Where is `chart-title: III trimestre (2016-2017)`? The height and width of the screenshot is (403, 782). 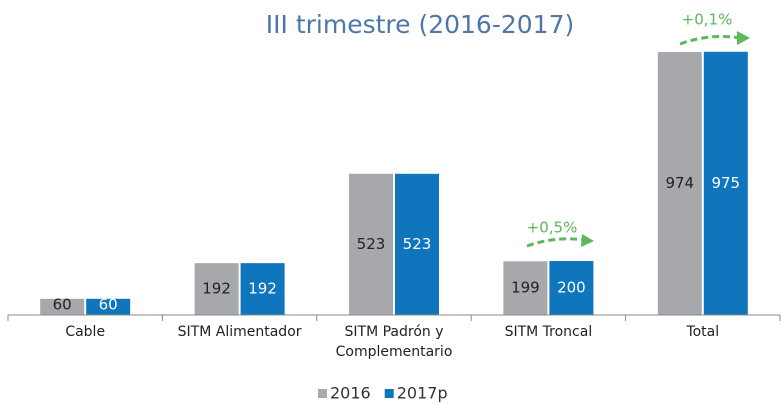
chart-title: III trimestre (2016-2017) is located at coordinates (420, 24).